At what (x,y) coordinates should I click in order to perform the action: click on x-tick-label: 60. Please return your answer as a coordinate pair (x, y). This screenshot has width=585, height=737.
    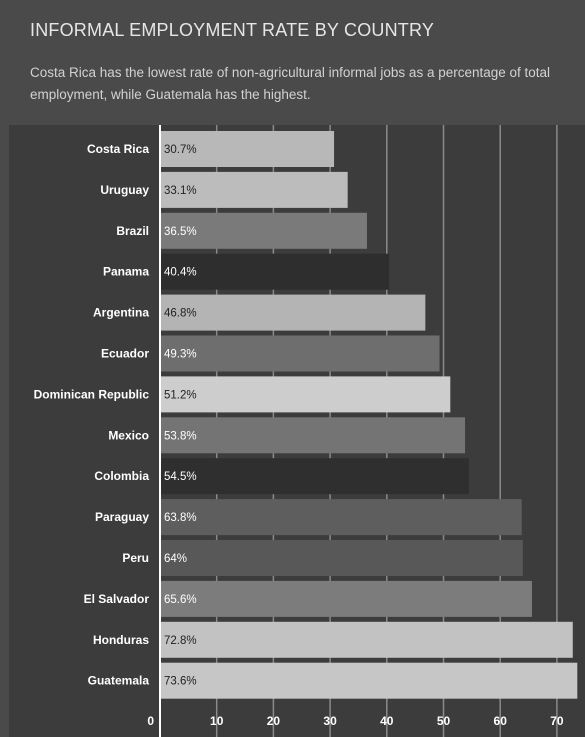
    Looking at the image, I should click on (501, 721).